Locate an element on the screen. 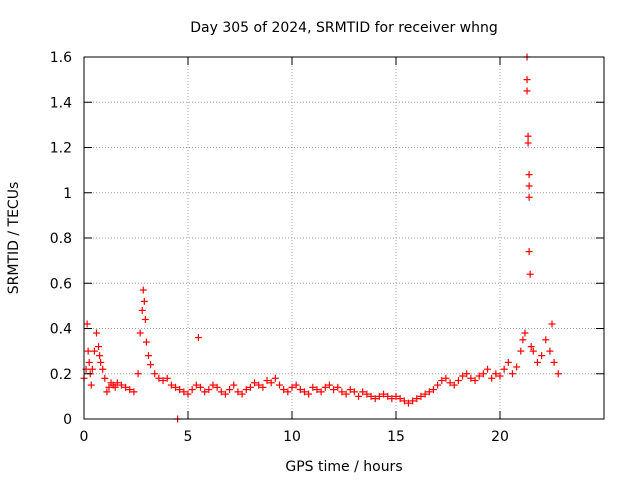 This screenshot has width=640, height=480. y-tick-label: 0.2 is located at coordinates (61, 375).